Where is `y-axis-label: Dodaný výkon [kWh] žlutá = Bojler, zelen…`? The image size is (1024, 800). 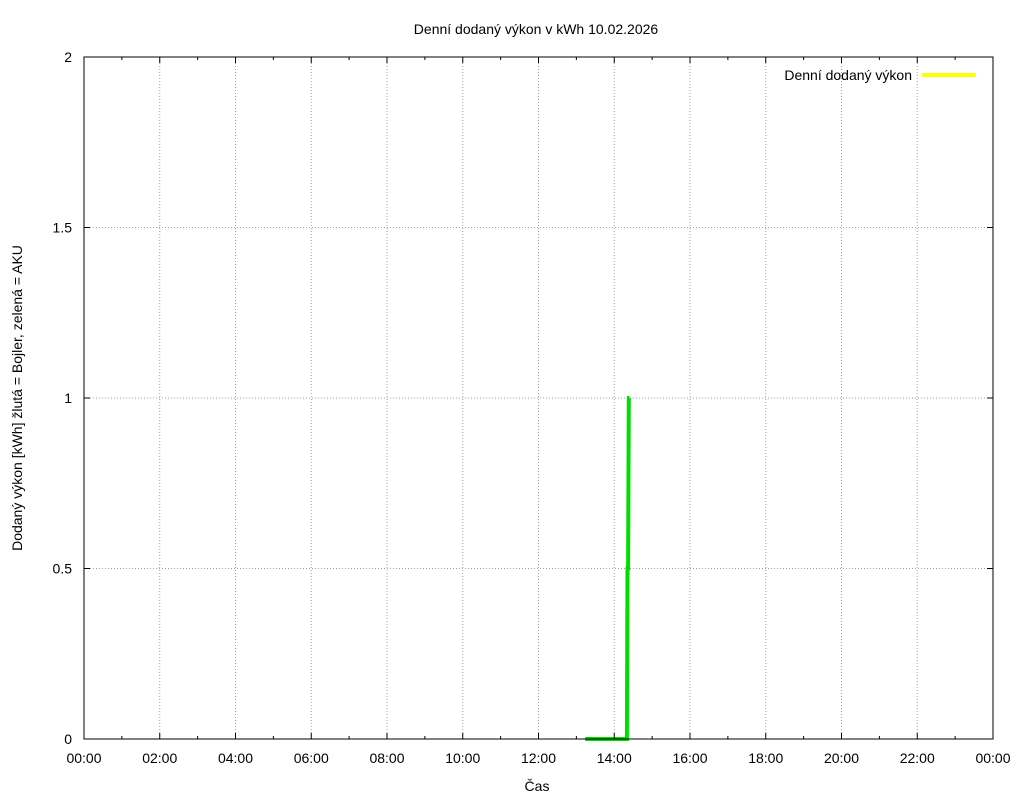 y-axis-label: Dodaný výkon [kWh] žlutá = Bojler, zelen… is located at coordinates (17, 398).